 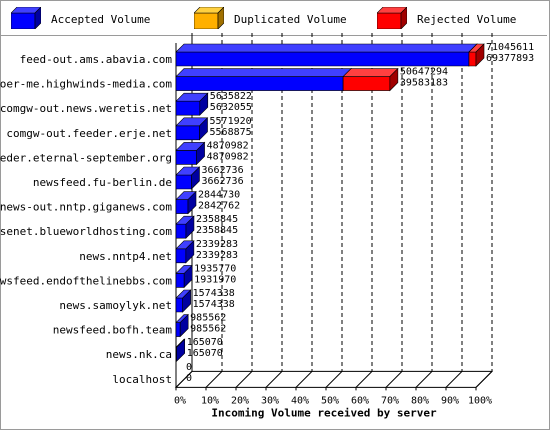 What do you see at coordinates (217, 244) in the screenshot?
I see `value-label-top: 2339283` at bounding box center [217, 244].